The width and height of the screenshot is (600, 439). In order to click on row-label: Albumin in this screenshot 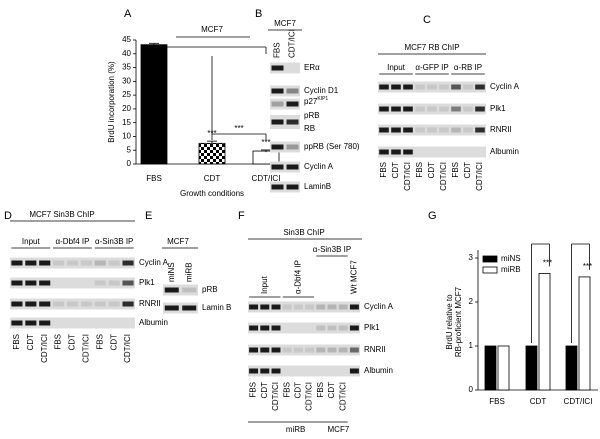, I will do `click(153, 322)`.